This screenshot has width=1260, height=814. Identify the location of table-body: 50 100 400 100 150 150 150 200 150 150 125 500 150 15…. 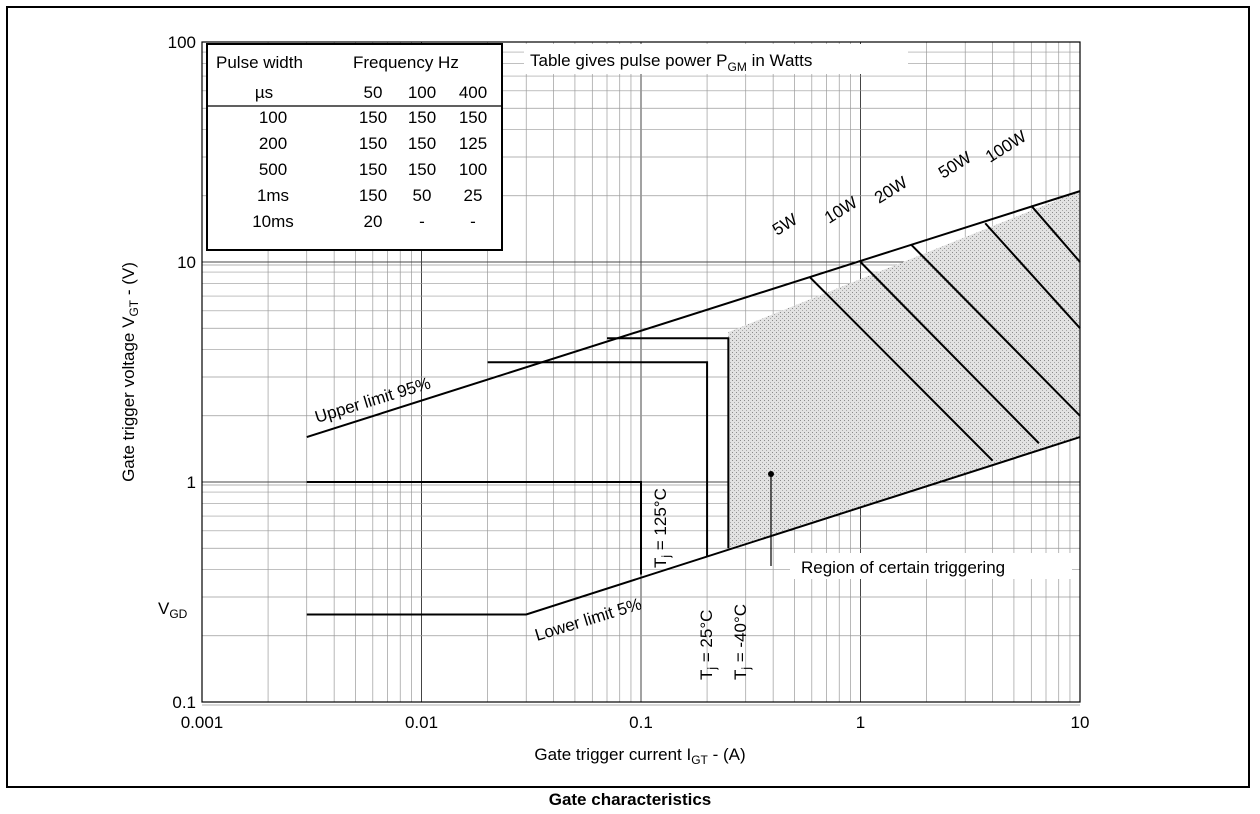
(369, 157).